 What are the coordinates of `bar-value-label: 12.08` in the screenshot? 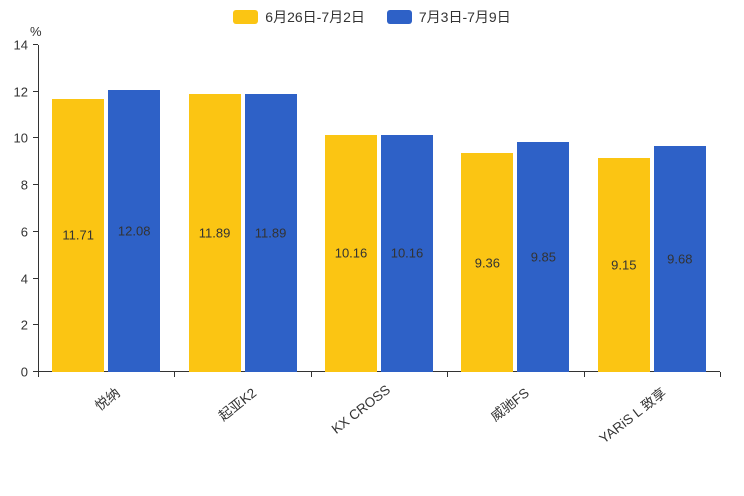 It's located at (134, 231).